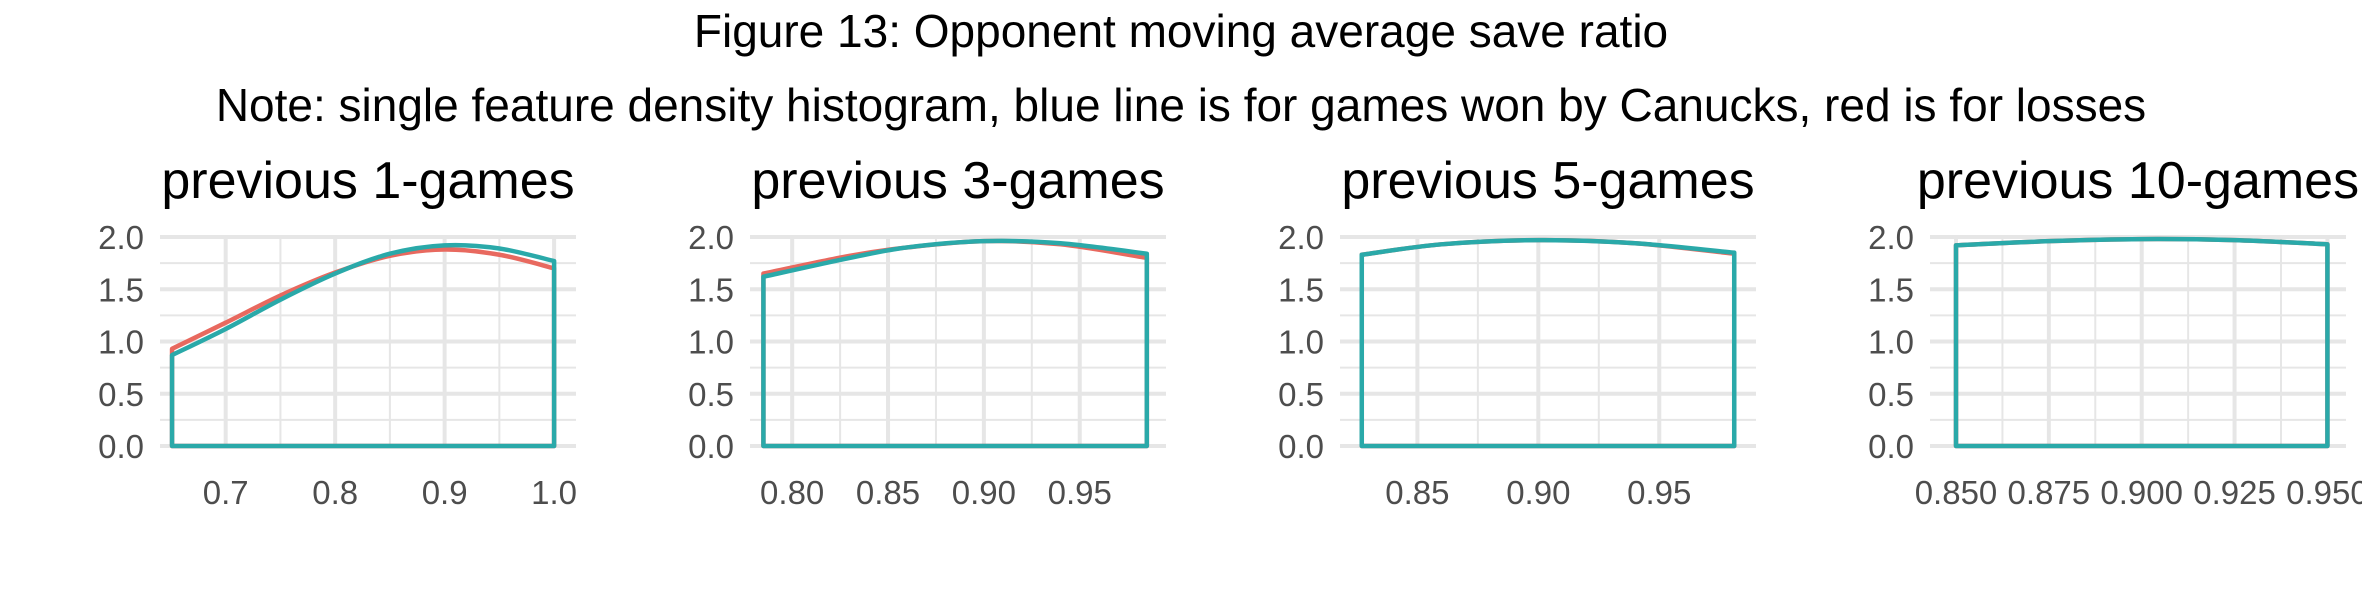 The image size is (2362, 590). Describe the element at coordinates (554, 492) in the screenshot. I see `x-tick-label: 1.0` at that location.